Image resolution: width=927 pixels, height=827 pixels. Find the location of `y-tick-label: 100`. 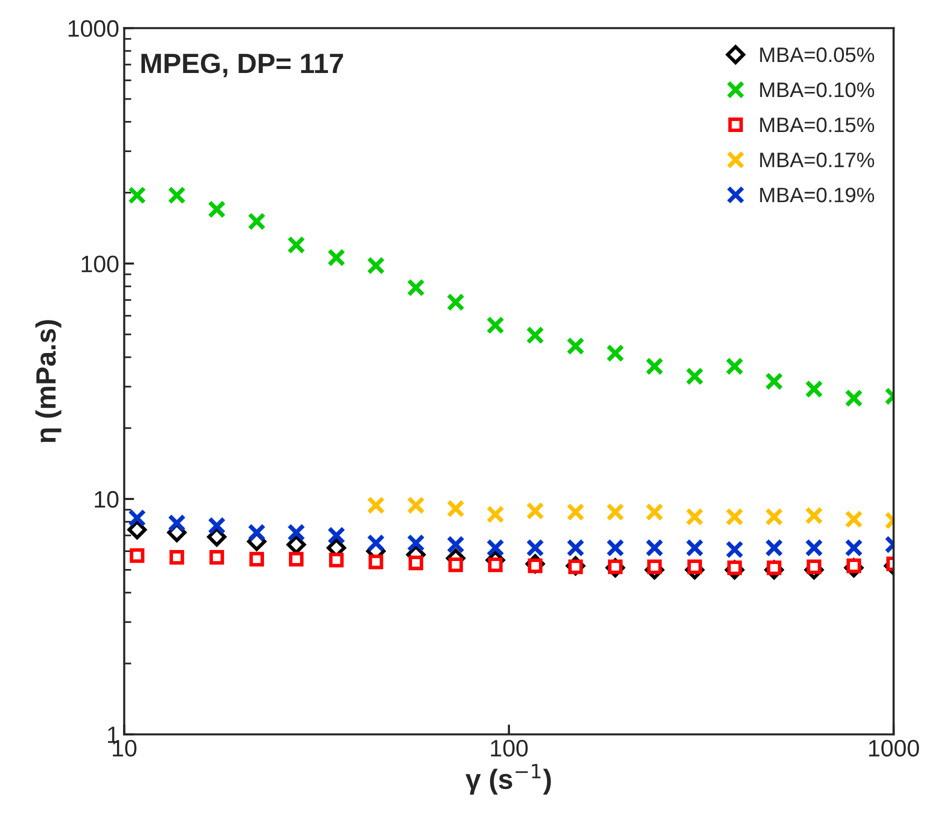

y-tick-label: 100 is located at coordinates (100, 264).